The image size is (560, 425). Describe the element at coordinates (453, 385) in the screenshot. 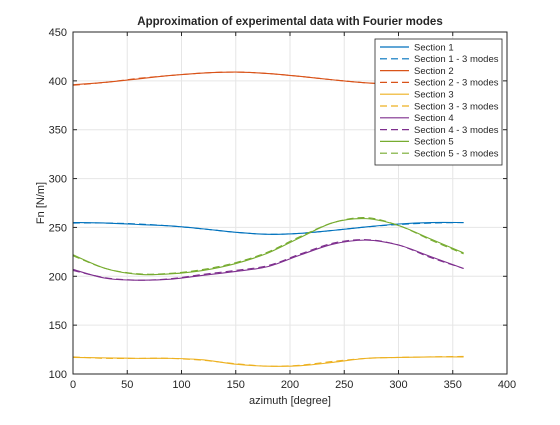

I see `x-tick-label: 350` at that location.